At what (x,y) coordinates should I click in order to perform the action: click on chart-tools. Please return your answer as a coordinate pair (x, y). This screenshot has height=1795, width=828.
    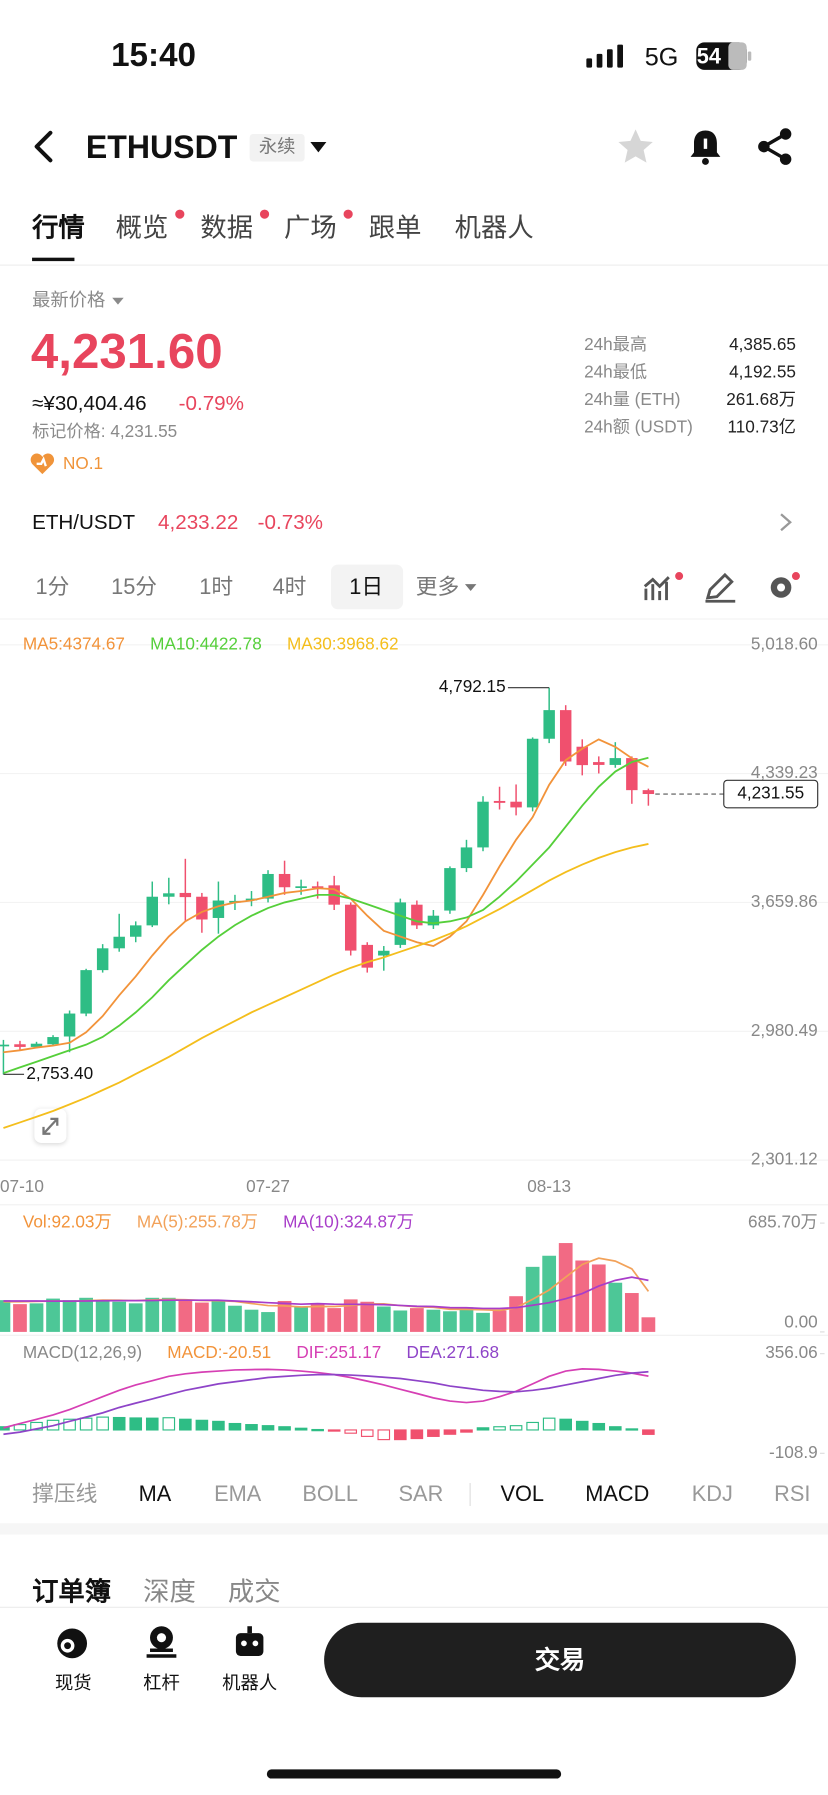
    Looking at the image, I should click on (721, 587).